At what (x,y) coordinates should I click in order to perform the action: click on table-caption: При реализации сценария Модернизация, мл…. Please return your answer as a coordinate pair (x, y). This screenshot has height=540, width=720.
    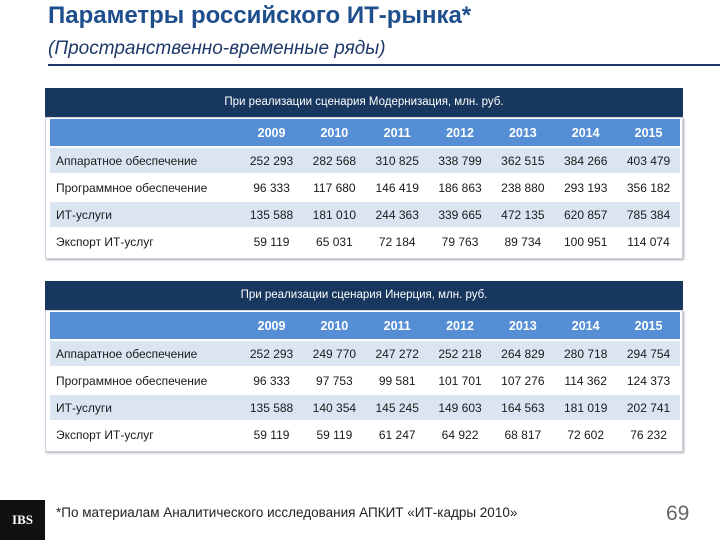
    Looking at the image, I should click on (364, 102).